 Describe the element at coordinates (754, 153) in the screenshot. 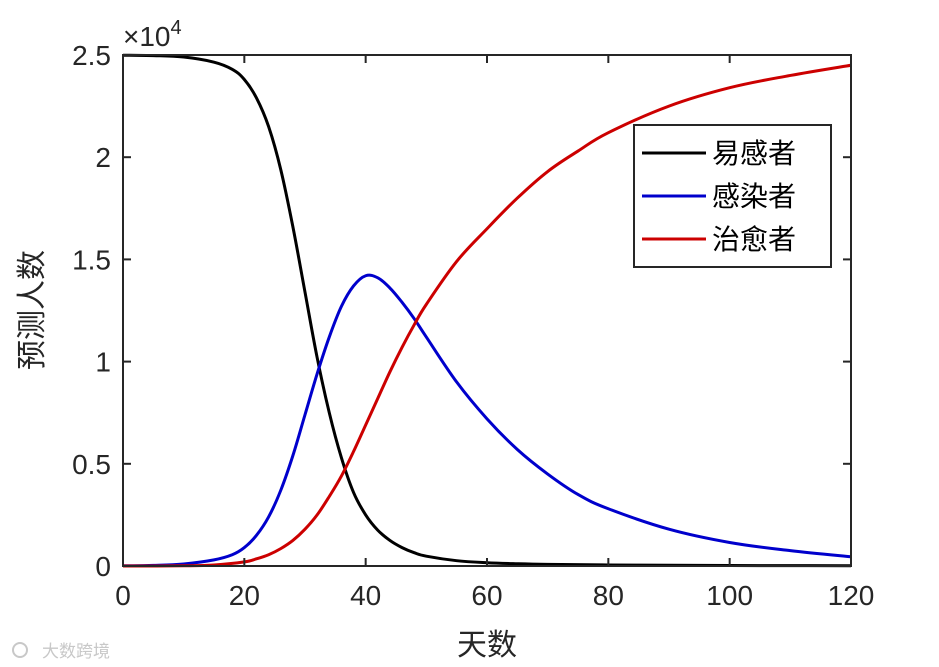

I see `legend-label-susceptible: 易感者` at that location.